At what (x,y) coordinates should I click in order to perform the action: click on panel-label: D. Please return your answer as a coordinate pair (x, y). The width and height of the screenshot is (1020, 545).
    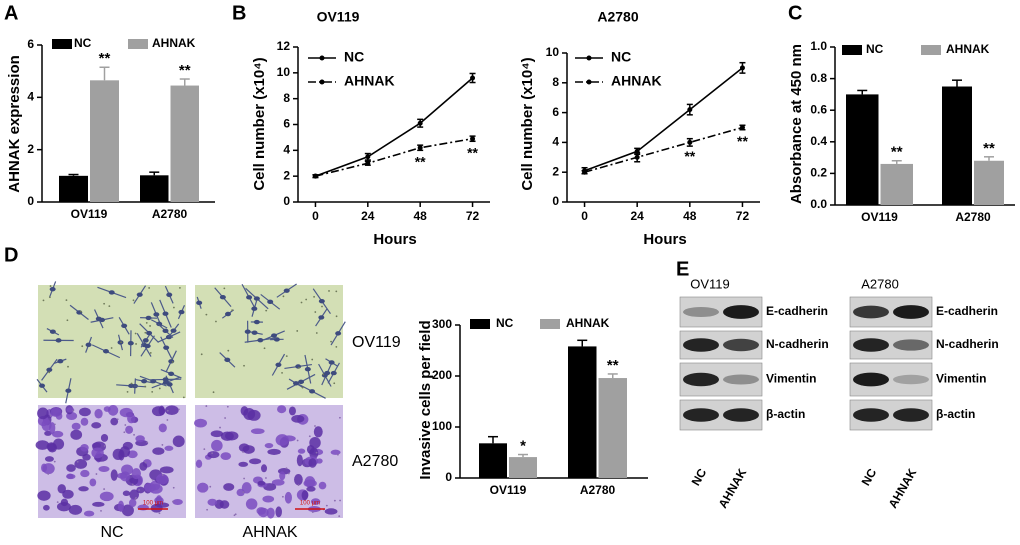
    Looking at the image, I should click on (11, 255).